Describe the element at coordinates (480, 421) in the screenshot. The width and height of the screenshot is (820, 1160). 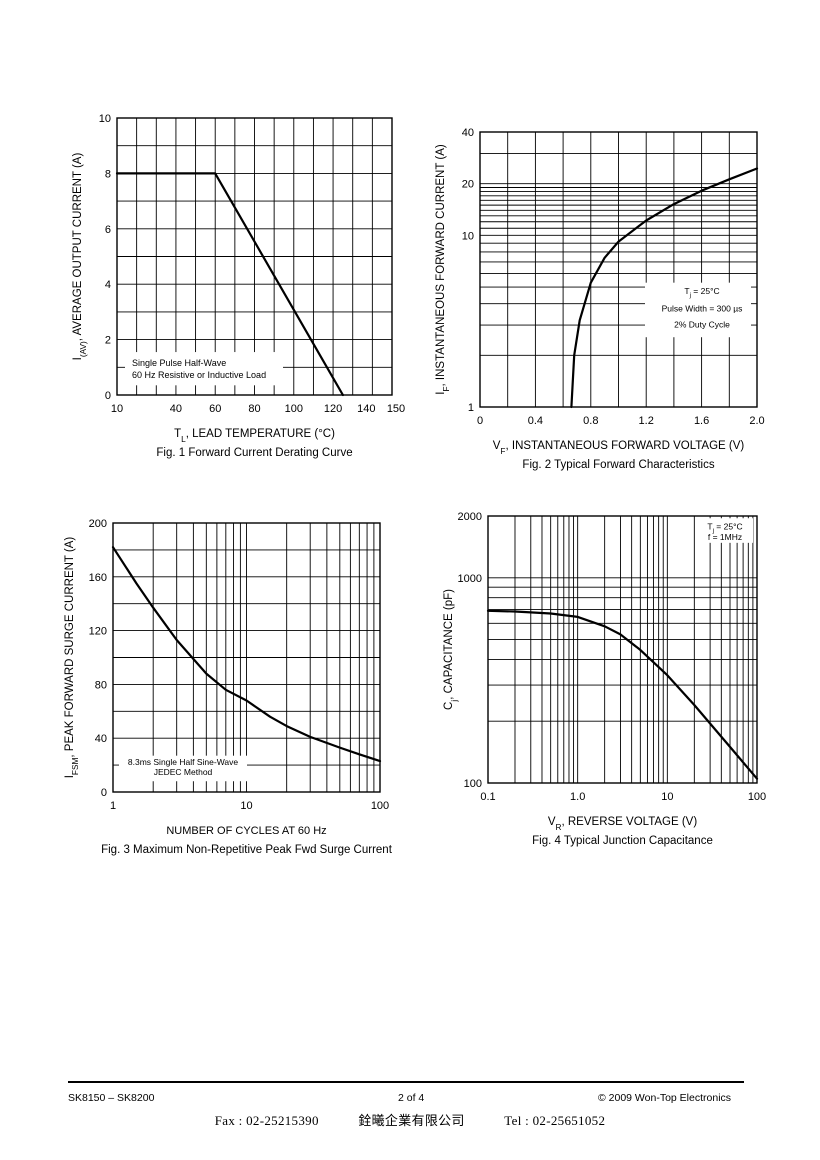
I see `x-tick-label: 0` at that location.